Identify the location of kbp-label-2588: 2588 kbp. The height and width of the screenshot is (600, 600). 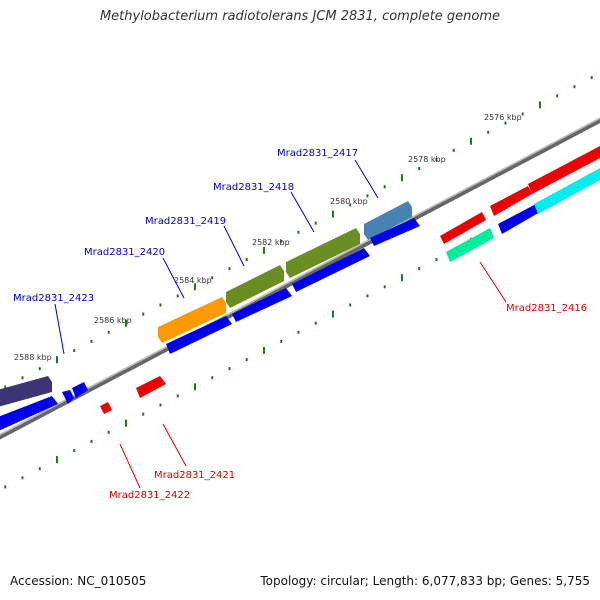
(33, 357).